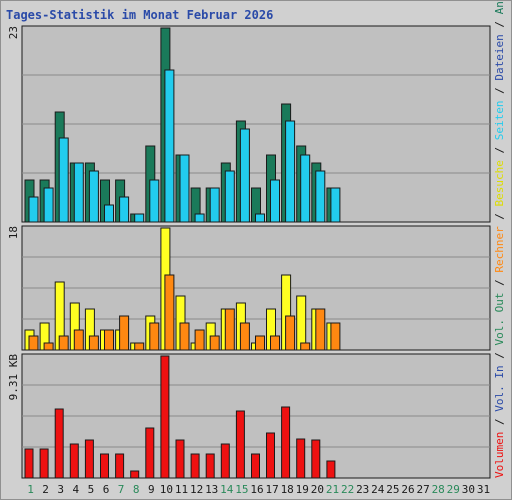  Describe the element at coordinates (287, 489) in the screenshot. I see `x-tick-label: 18` at that location.